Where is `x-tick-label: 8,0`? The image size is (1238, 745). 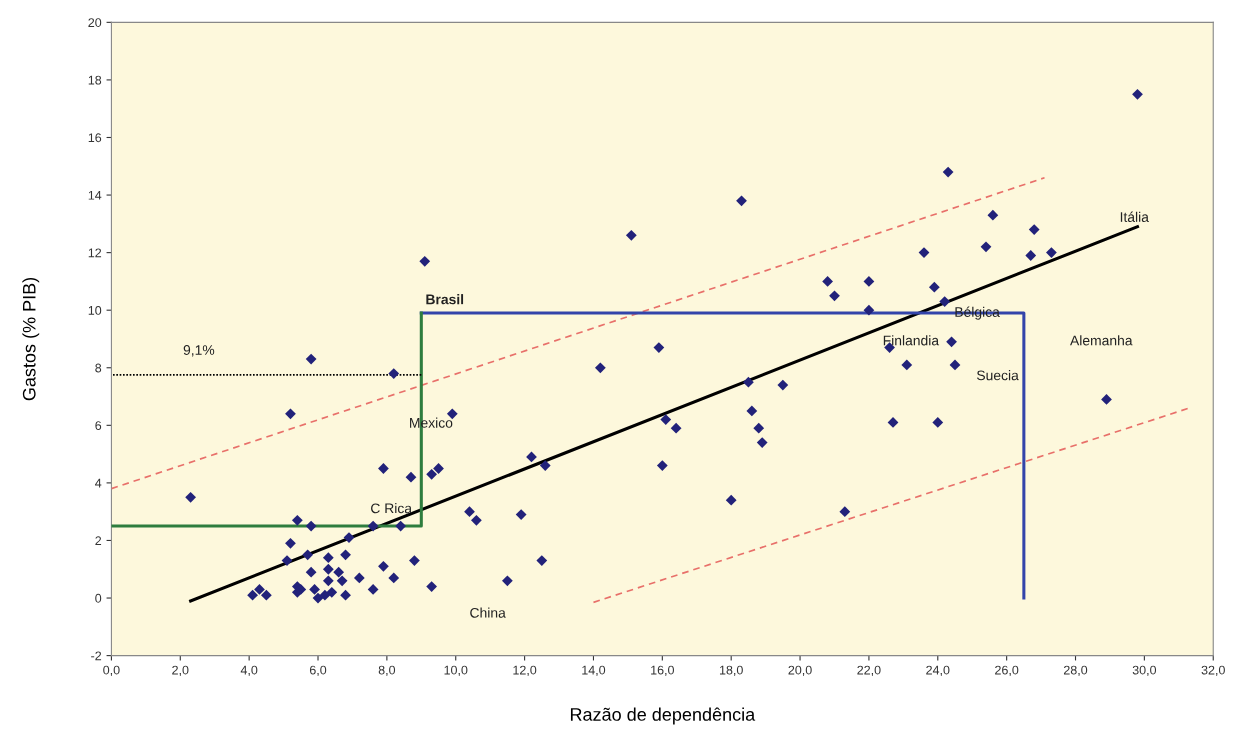 x-tick-label: 8,0 is located at coordinates (387, 670).